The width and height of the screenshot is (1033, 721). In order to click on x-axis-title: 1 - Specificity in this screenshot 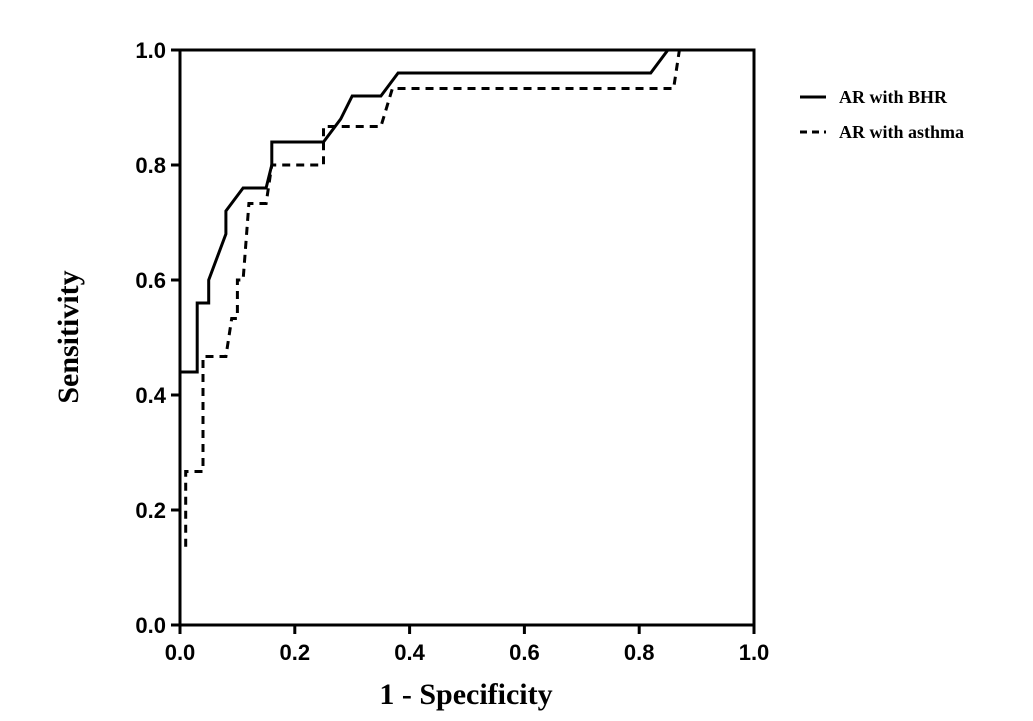, I will do `click(465, 694)`.